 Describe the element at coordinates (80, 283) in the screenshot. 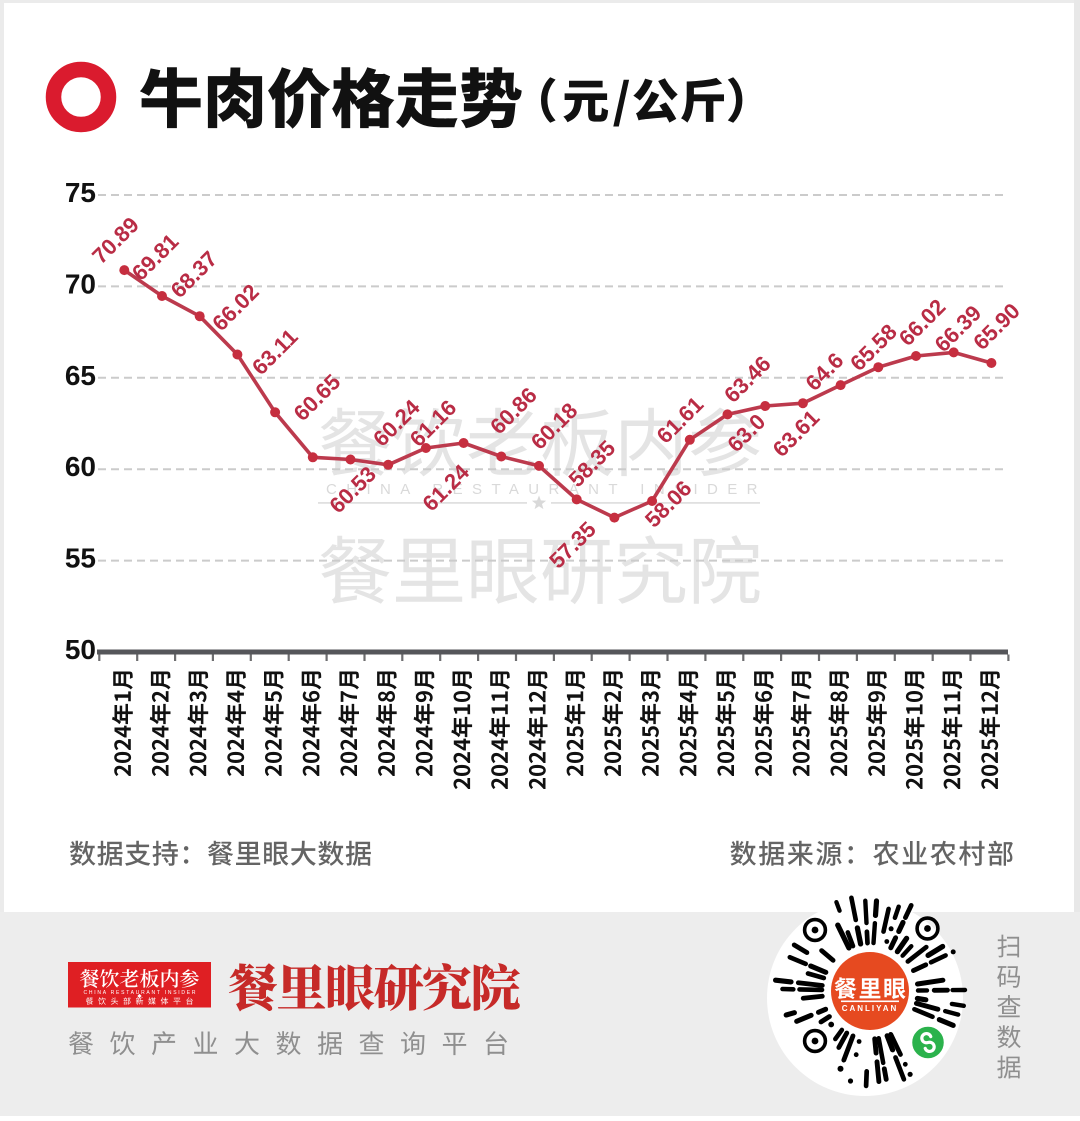

I see `svg-text: 70` at that location.